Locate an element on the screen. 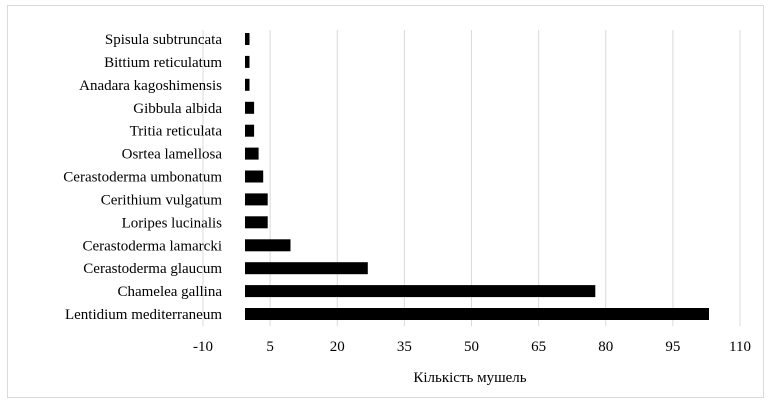 The image size is (769, 403). category-label: Gibbula albida is located at coordinates (177, 109).